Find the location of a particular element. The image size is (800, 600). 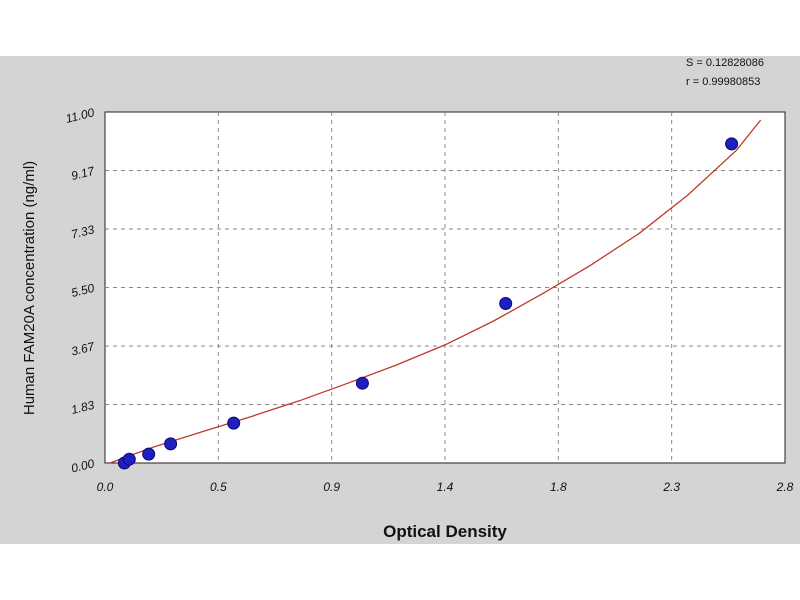

y-tick-label: 3.67 is located at coordinates (83, 349).